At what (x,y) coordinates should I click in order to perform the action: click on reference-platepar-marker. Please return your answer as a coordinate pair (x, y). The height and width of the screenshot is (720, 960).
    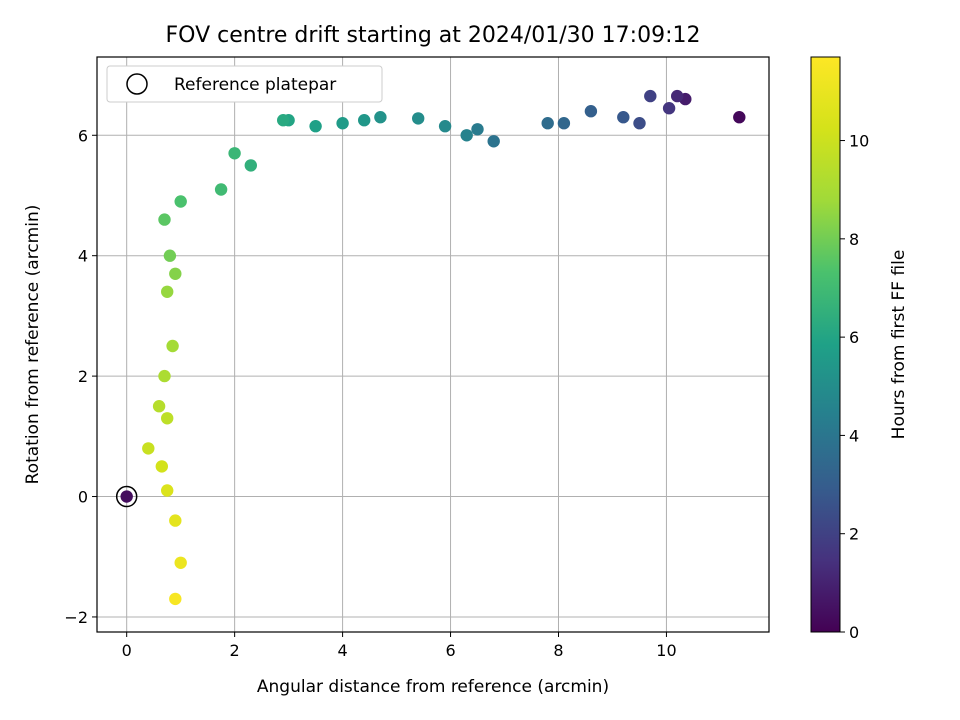
    Looking at the image, I should click on (126, 496).